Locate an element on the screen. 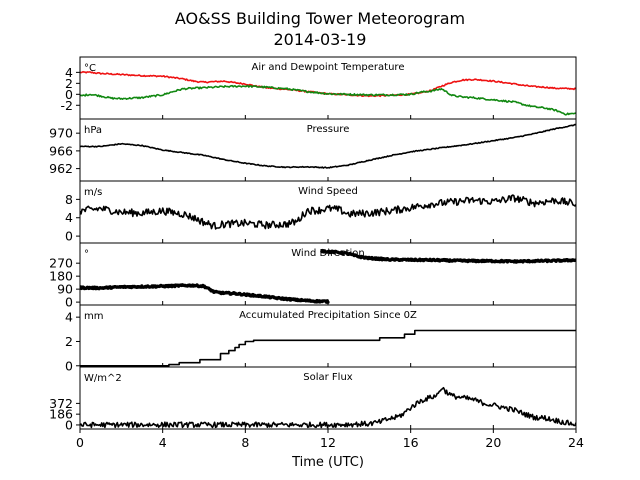 Image resolution: width=640 pixels, height=480 pixels. wind-plot-area is located at coordinates (328, 212).